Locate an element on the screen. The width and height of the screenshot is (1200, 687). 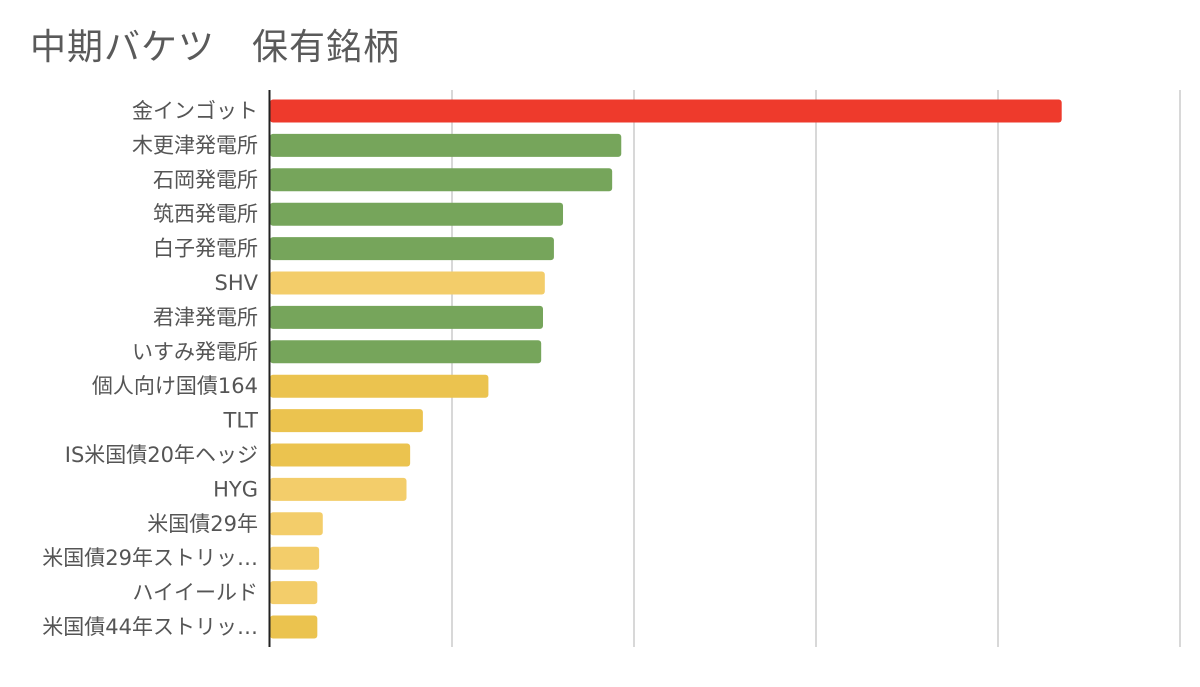
category-label: 個人向け国債164 is located at coordinates (175, 386).